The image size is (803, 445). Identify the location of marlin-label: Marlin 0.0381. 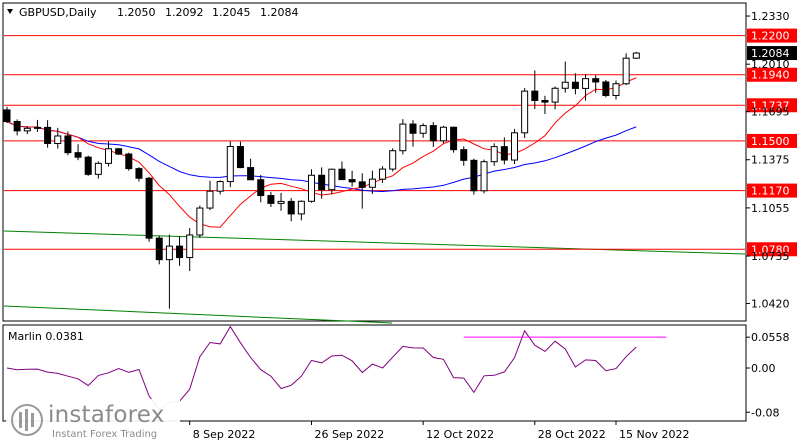
(46, 336).